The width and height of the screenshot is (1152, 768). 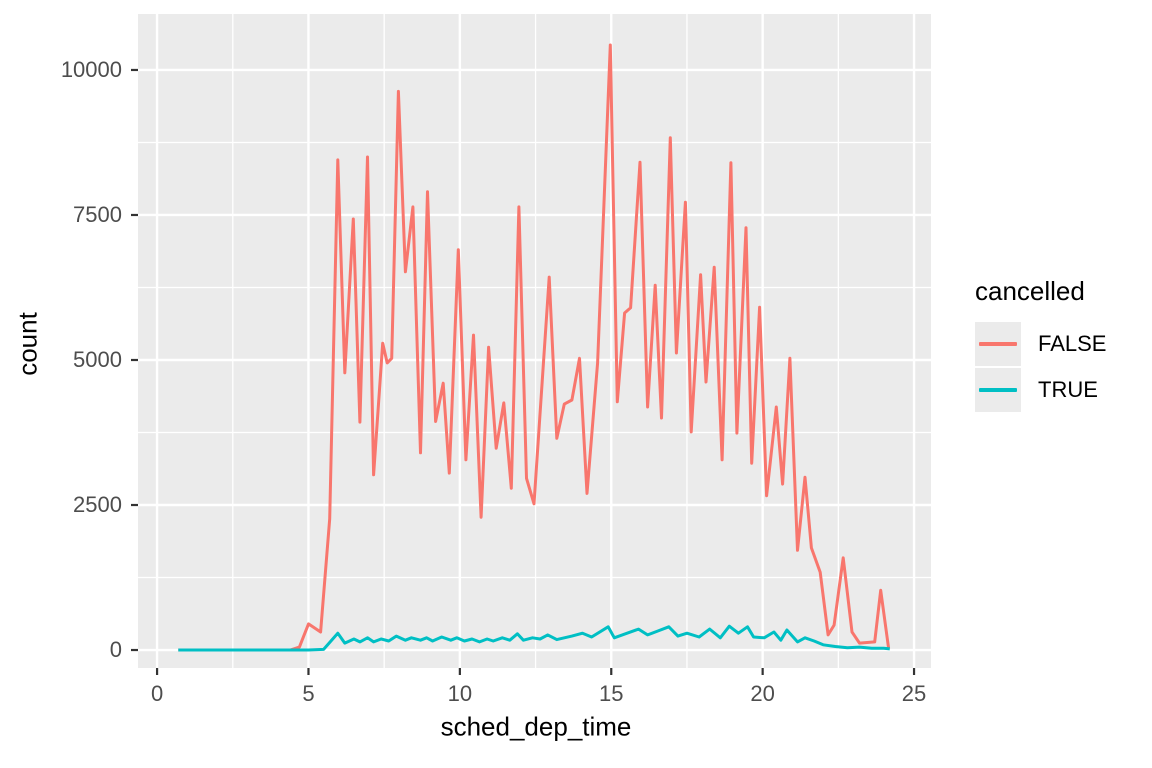 I want to click on x-tick-label: 25, so click(x=914, y=693).